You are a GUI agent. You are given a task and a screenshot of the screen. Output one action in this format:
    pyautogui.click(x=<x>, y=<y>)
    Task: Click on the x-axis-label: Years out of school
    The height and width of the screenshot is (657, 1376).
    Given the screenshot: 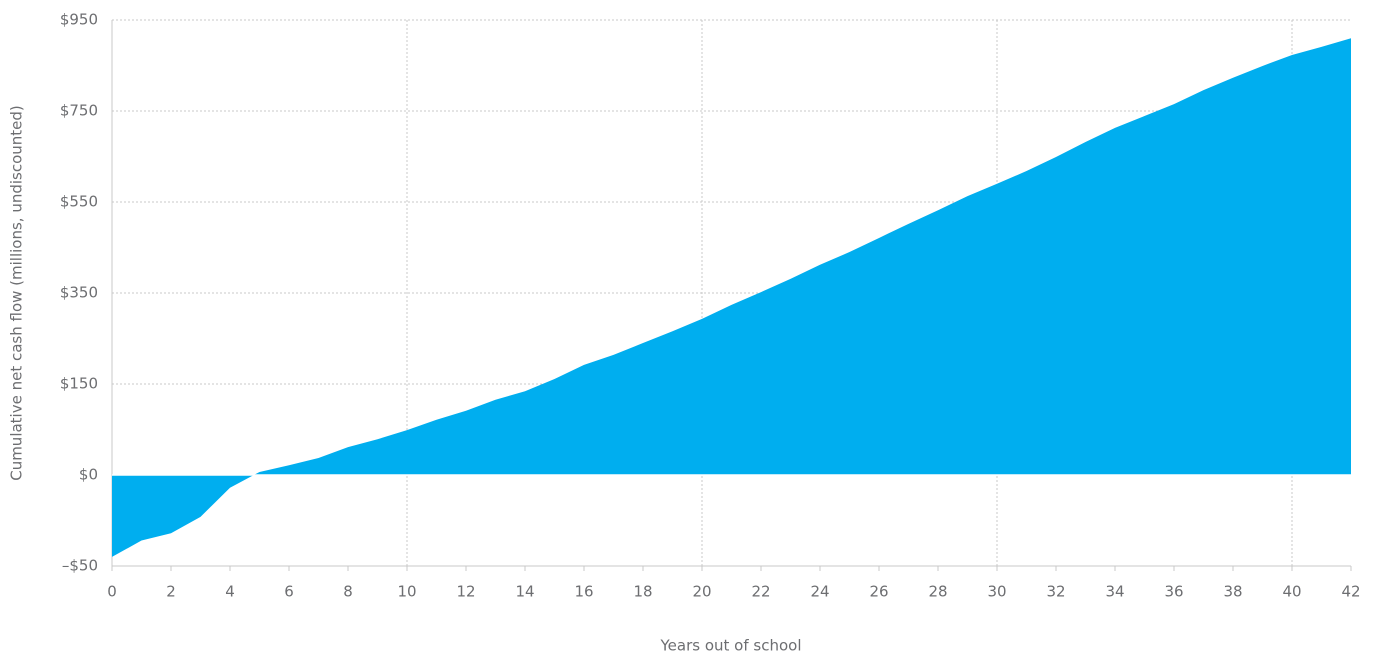 What is the action you would take?
    pyautogui.click(x=731, y=646)
    